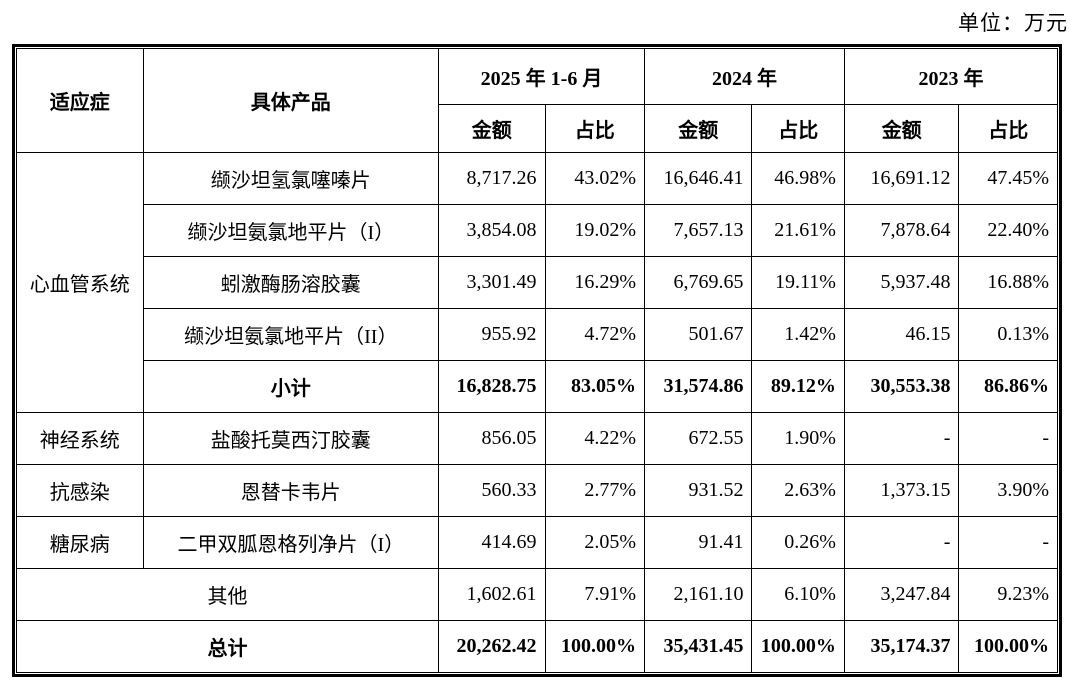  What do you see at coordinates (951, 76) in the screenshot?
I see `header-period-2023: 2023 年` at bounding box center [951, 76].